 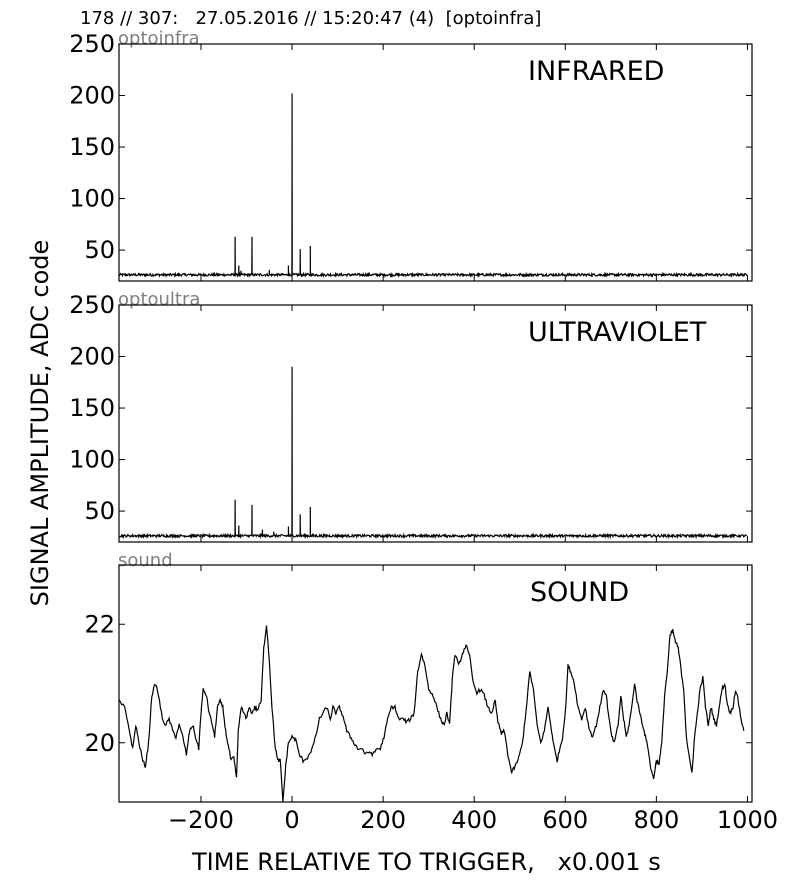 What do you see at coordinates (383, 820) in the screenshot?
I see `x-tick-label: 200` at bounding box center [383, 820].